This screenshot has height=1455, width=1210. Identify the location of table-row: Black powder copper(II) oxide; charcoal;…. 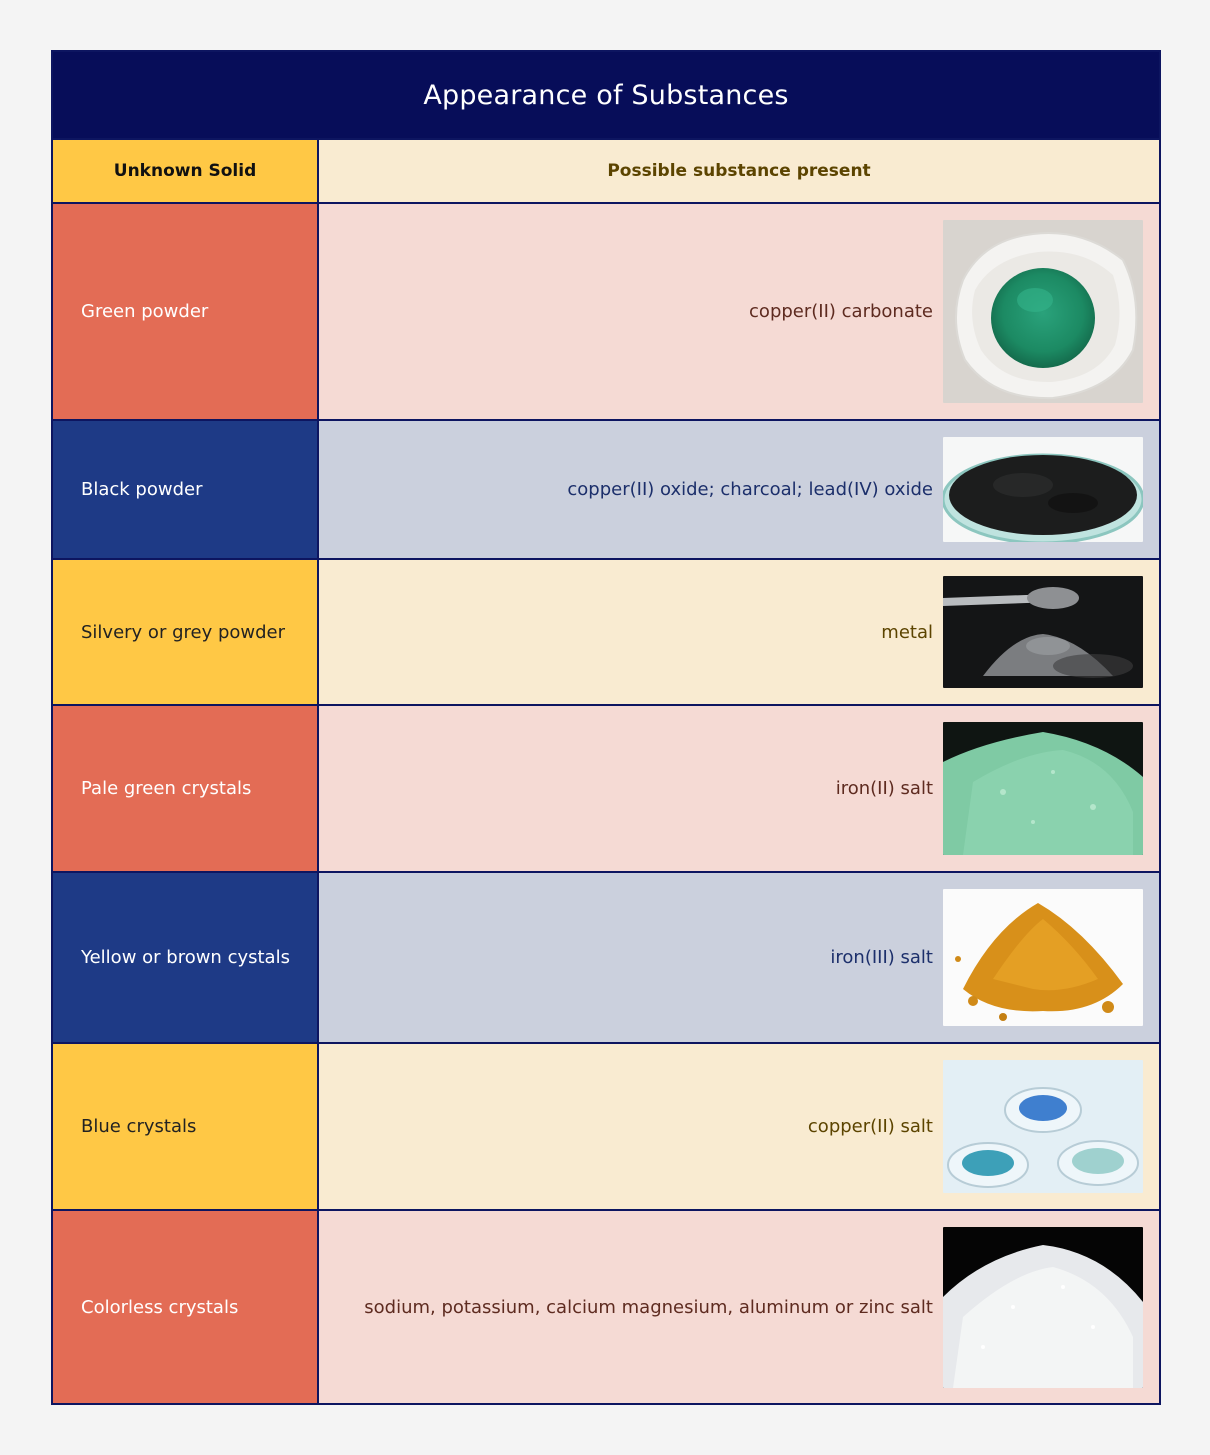
(606, 488).